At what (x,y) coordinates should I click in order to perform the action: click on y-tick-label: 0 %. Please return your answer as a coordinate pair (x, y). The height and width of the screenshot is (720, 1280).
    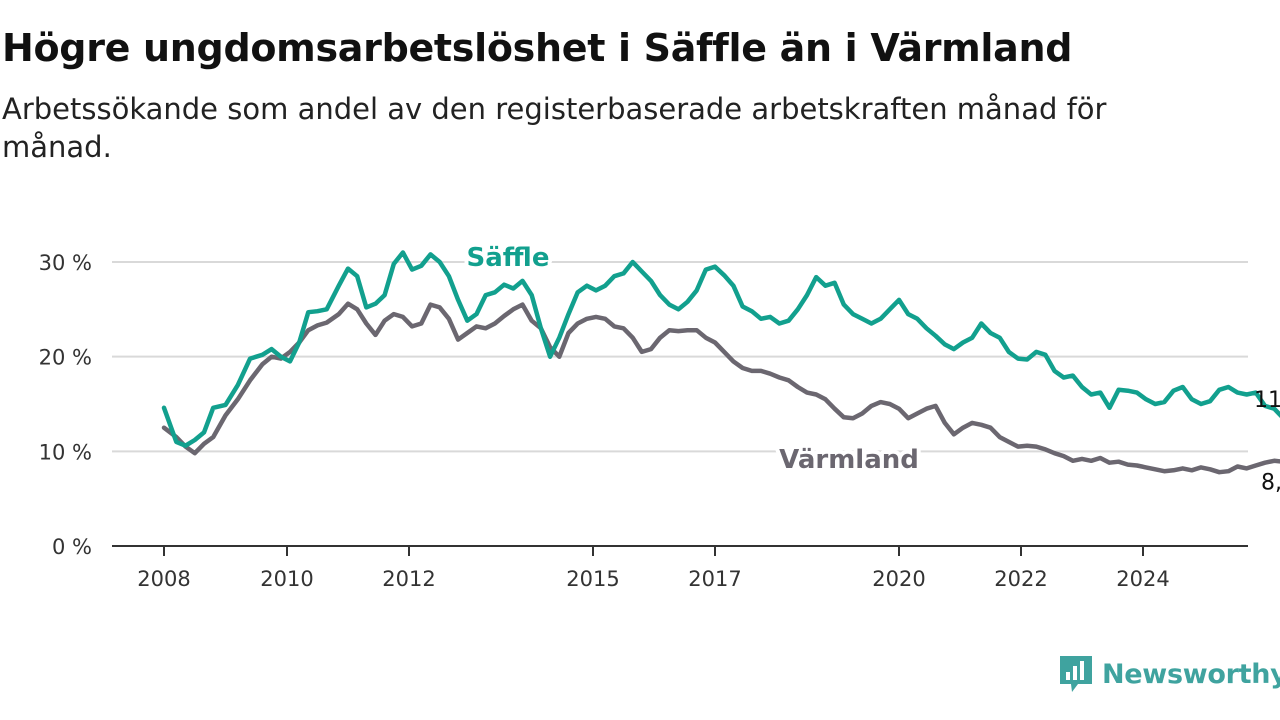
    Looking at the image, I should click on (72, 547).